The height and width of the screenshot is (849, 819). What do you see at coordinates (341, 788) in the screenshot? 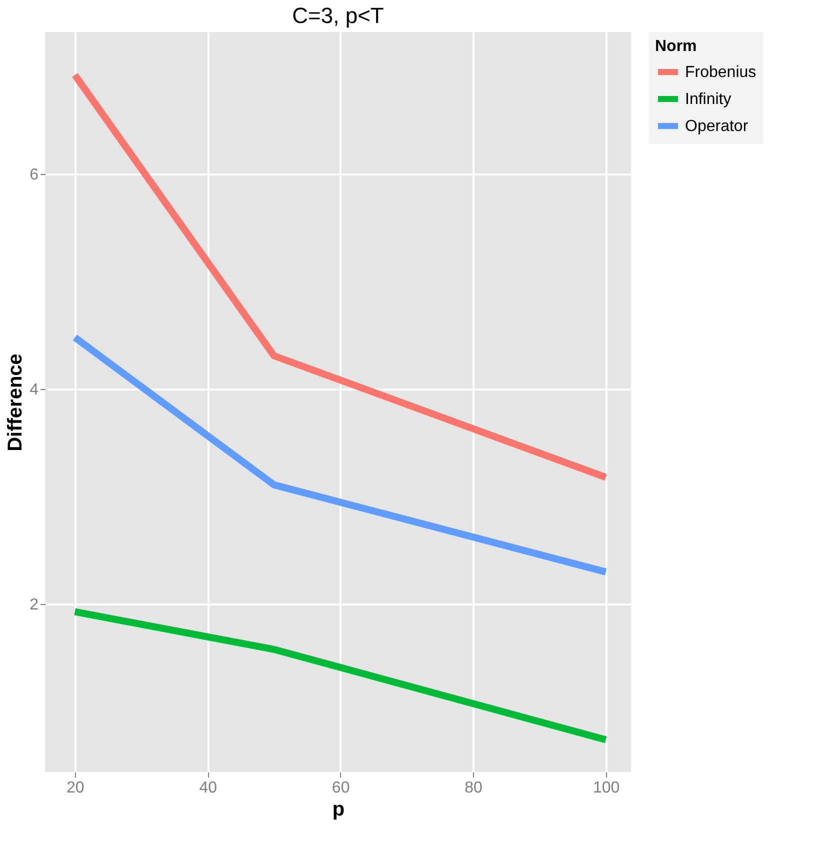
I see `x-tick-label: 60` at bounding box center [341, 788].